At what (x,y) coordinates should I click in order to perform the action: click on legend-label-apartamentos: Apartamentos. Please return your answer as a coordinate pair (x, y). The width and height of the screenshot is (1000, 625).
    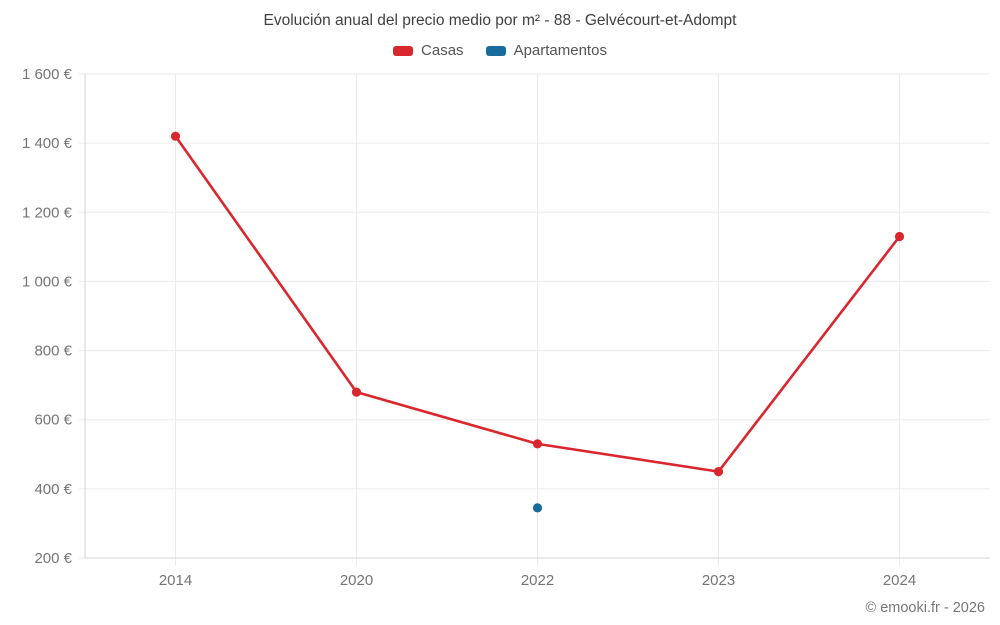
    Looking at the image, I should click on (560, 50).